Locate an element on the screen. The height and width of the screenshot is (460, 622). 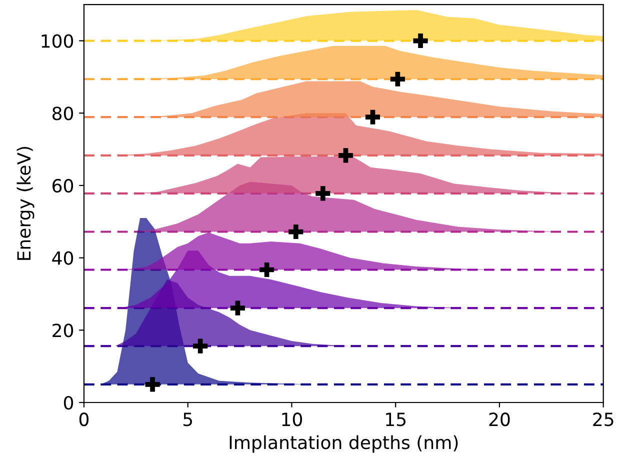
x-tick-label: 15 is located at coordinates (396, 419).